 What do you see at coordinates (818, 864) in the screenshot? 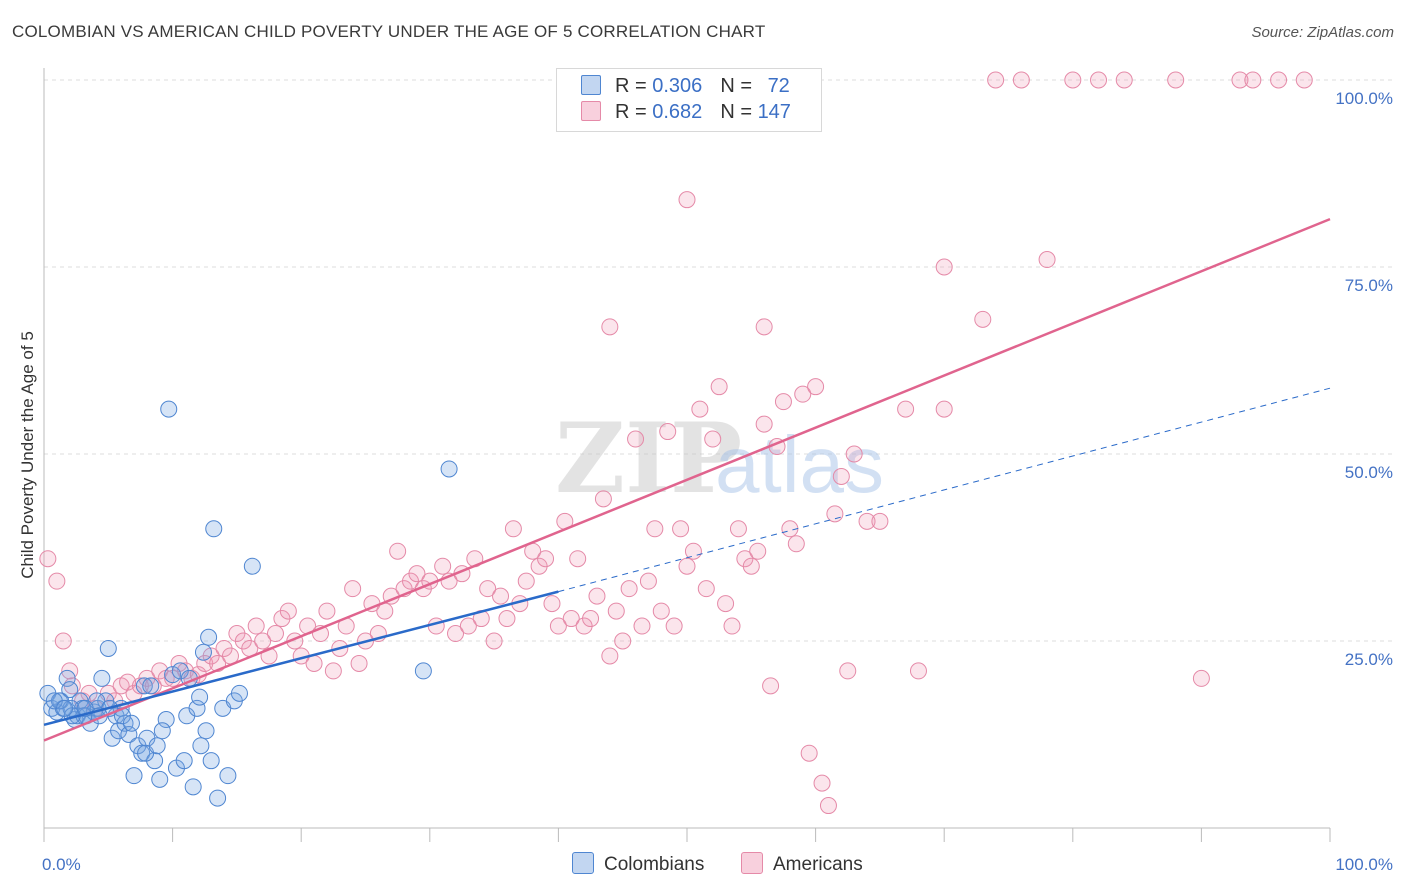
I see `americans-label: Americans` at bounding box center [818, 864].